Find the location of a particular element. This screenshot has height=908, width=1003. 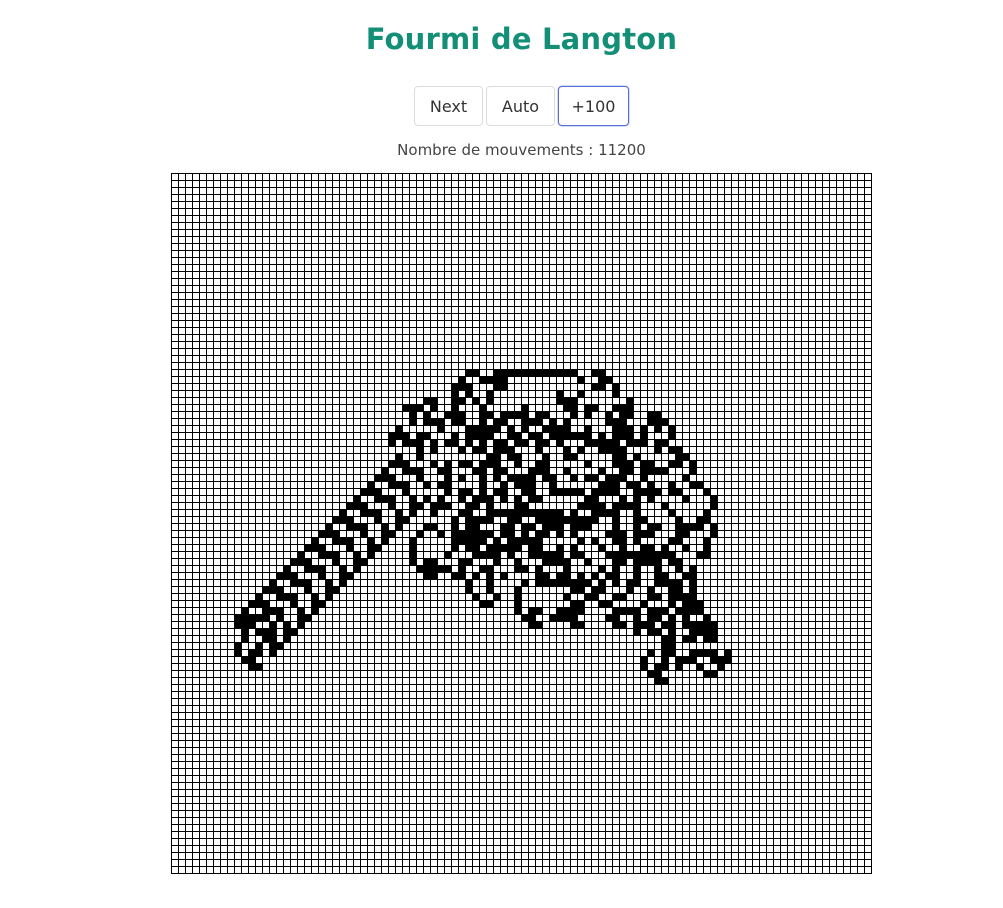

plus-100-button: +100 is located at coordinates (593, 106).